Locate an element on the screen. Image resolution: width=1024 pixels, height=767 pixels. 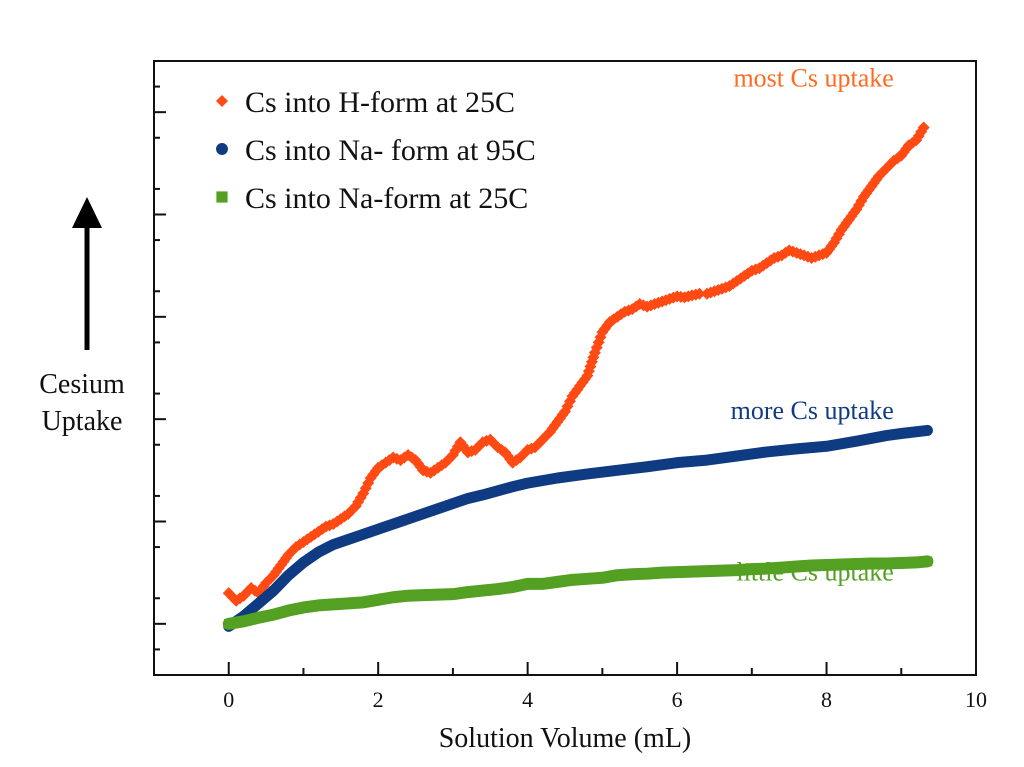
legend-label: Cs into H-form at 25C is located at coordinates (380, 102).